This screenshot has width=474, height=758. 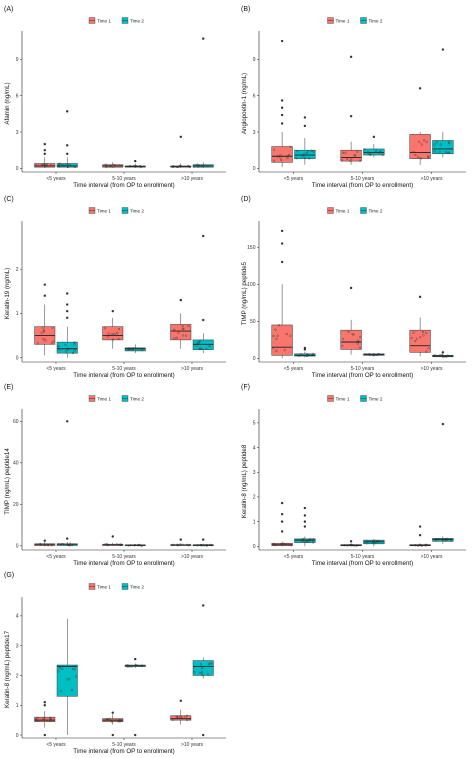 I want to click on y-tick-label: 1, so click(x=17, y=706).